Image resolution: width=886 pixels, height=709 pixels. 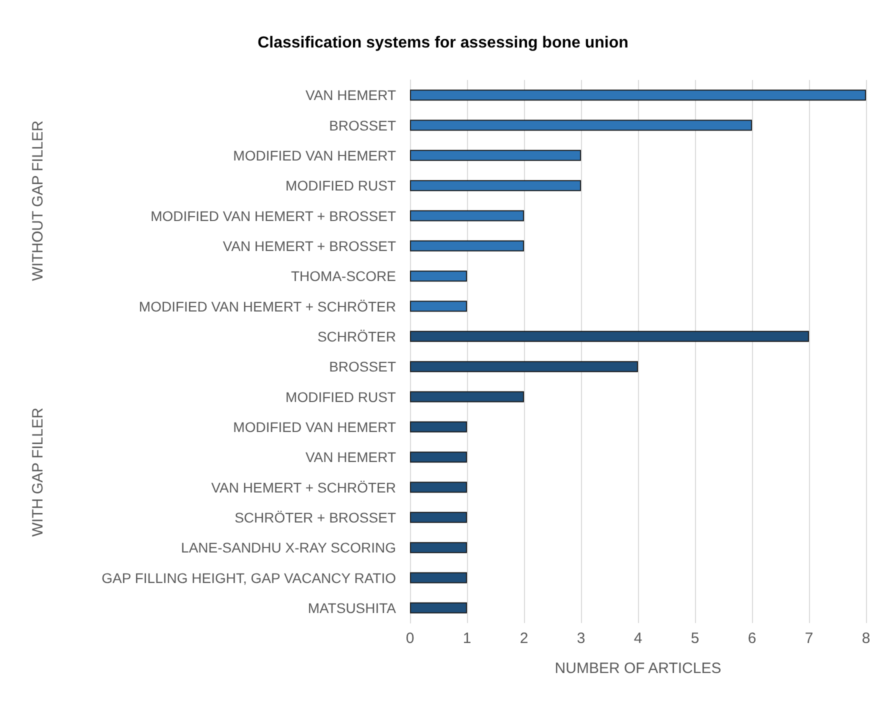 What do you see at coordinates (356, 336) in the screenshot?
I see `y-tick-label: SCHRÖTER` at bounding box center [356, 336].